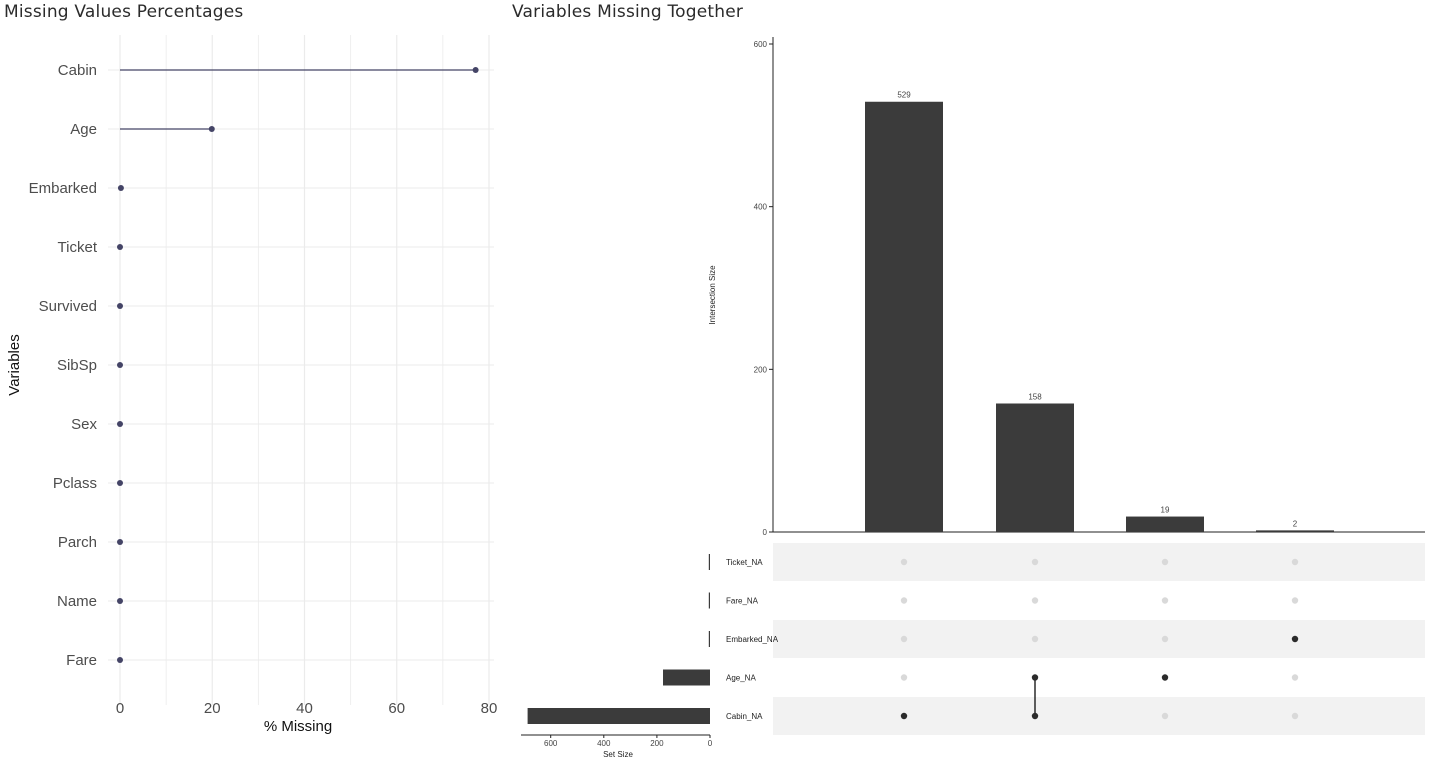  Describe the element at coordinates (68, 306) in the screenshot. I see `y-tick-label: Survived` at that location.